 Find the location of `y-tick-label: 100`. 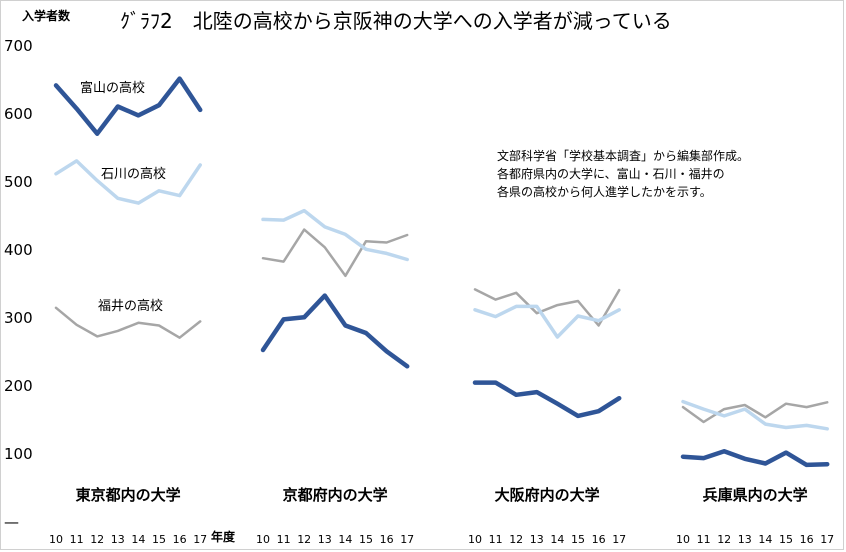

y-tick-label: 100 is located at coordinates (18, 454).